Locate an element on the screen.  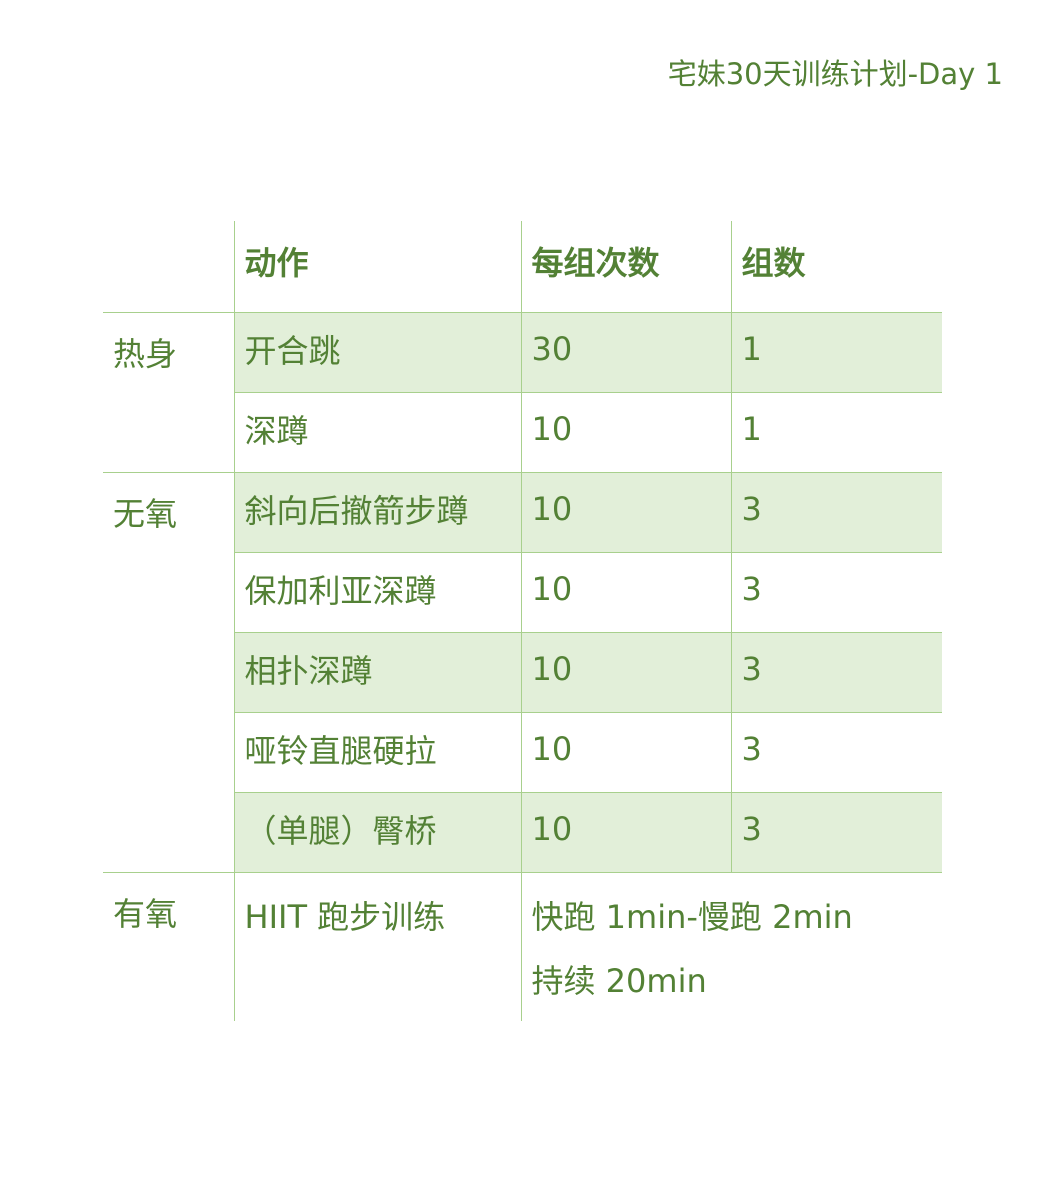
cardio-detail-cell: 快跑 1min-慢跑 2min 持续 20min is located at coordinates (731, 946).